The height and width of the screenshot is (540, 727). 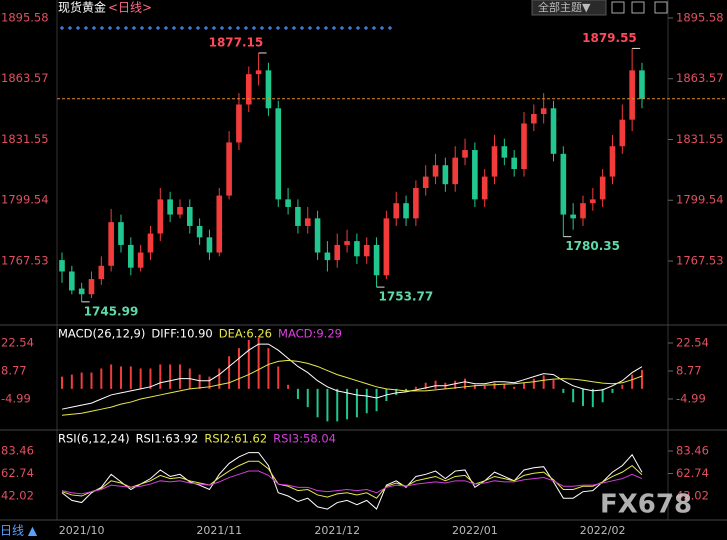 What do you see at coordinates (475, 530) in the screenshot?
I see `x-tick-label: 2022/01` at bounding box center [475, 530].